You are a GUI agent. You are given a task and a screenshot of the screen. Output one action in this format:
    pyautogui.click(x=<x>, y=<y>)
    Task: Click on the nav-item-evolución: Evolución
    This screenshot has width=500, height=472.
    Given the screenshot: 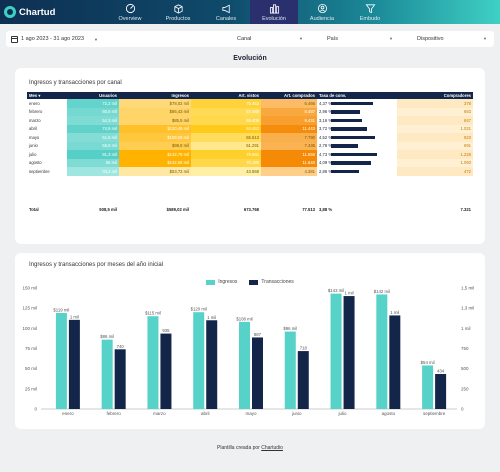 What is the action you would take?
    pyautogui.click(x=274, y=12)
    